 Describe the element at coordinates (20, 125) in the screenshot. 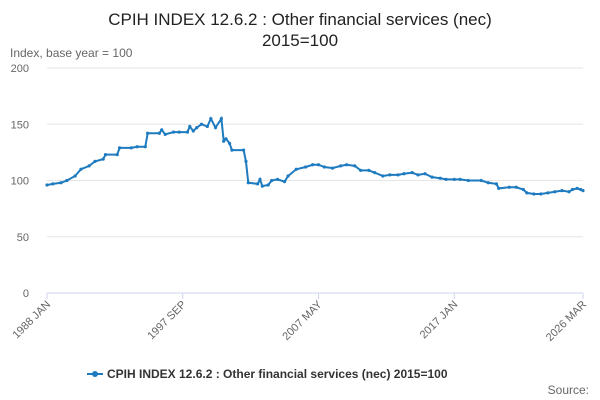

I see `y-tick-label: 150` at that location.